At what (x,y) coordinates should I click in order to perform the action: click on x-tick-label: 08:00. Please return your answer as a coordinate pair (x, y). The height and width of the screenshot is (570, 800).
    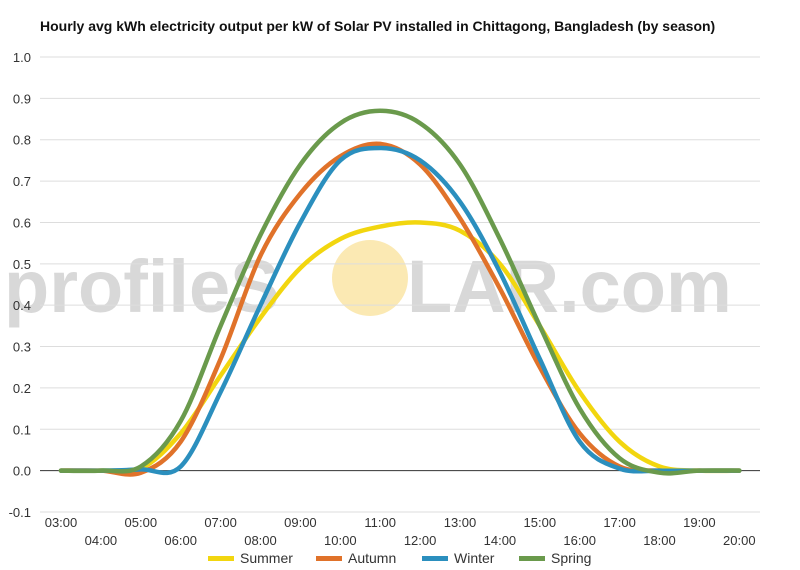
    Looking at the image, I should click on (260, 540).